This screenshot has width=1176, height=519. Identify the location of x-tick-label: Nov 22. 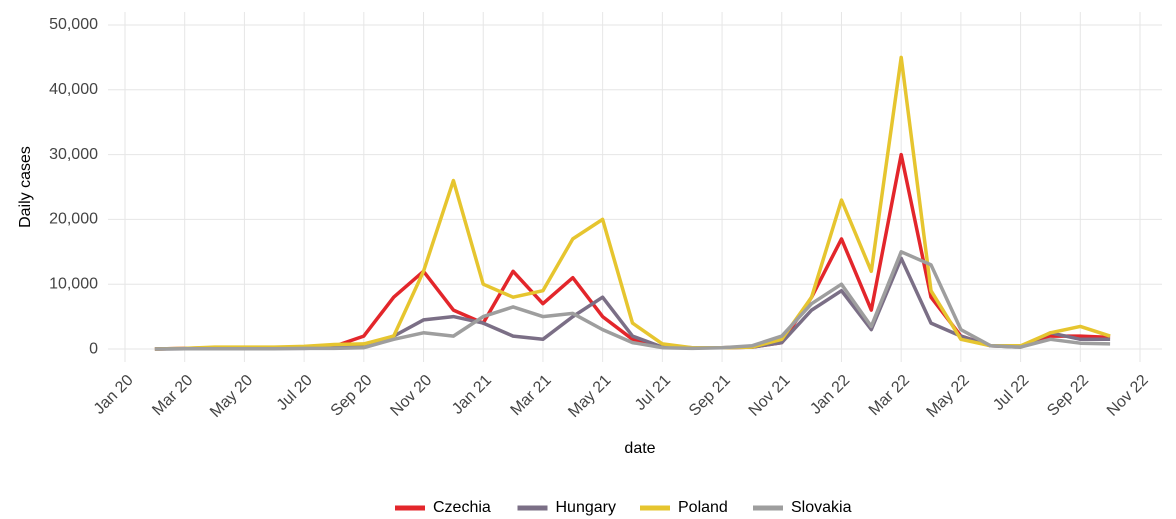
(1128, 396).